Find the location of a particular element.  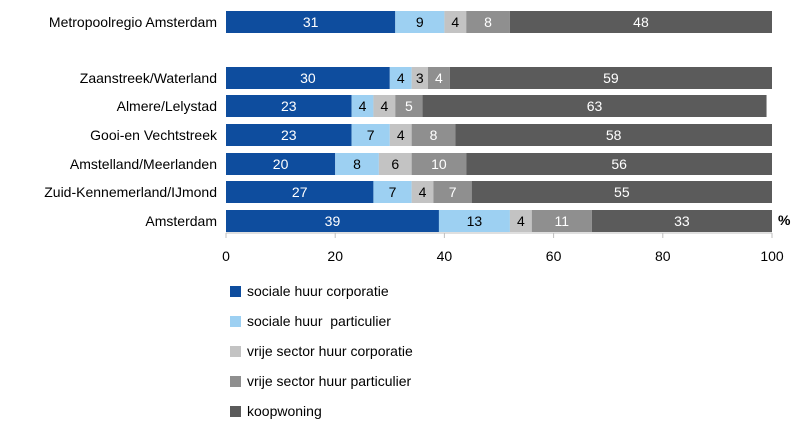

category-label: Almere/Lelystad is located at coordinates (167, 106).